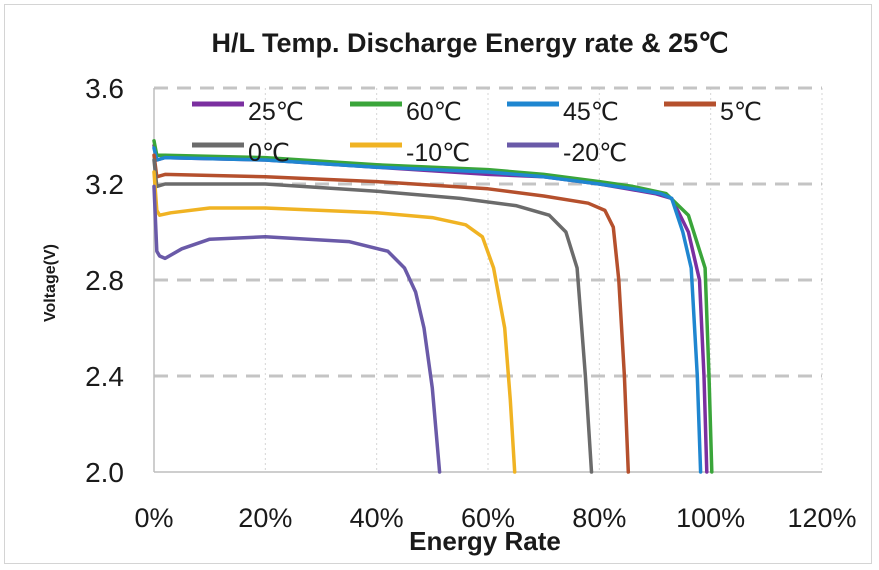  Describe the element at coordinates (485, 541) in the screenshot. I see `x-axis-label: Energy Rate` at that location.